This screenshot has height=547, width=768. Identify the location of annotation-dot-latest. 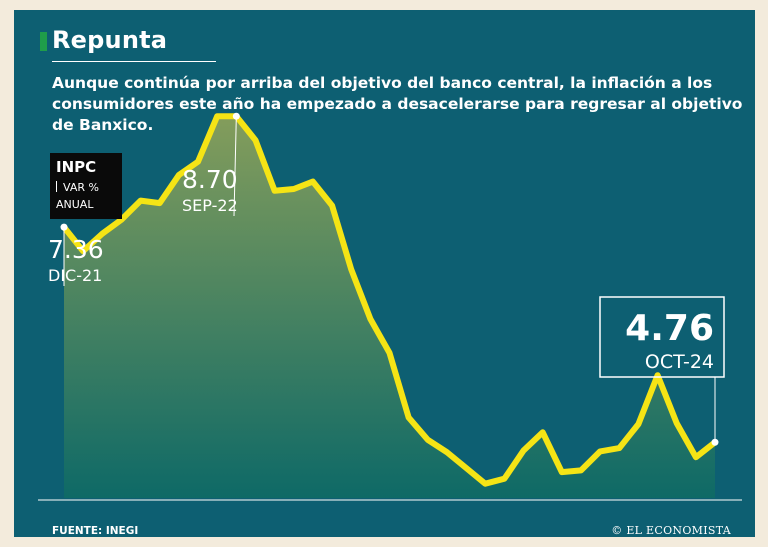
(715, 442).